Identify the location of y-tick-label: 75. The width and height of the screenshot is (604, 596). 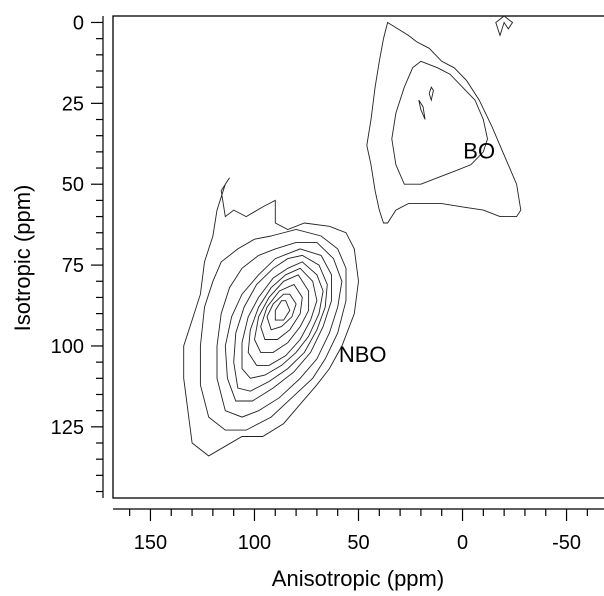
(73, 266).